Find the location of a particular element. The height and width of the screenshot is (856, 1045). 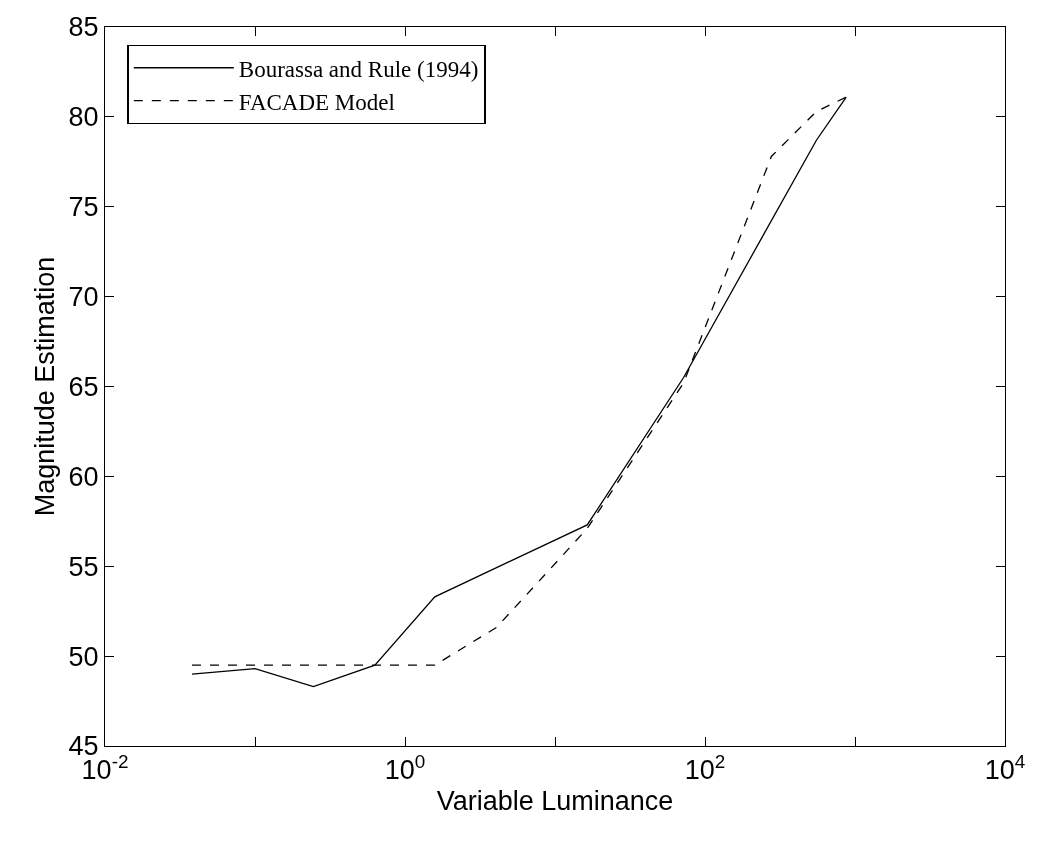

y-axis-title: Magnitude Estimation is located at coordinates (44, 386).